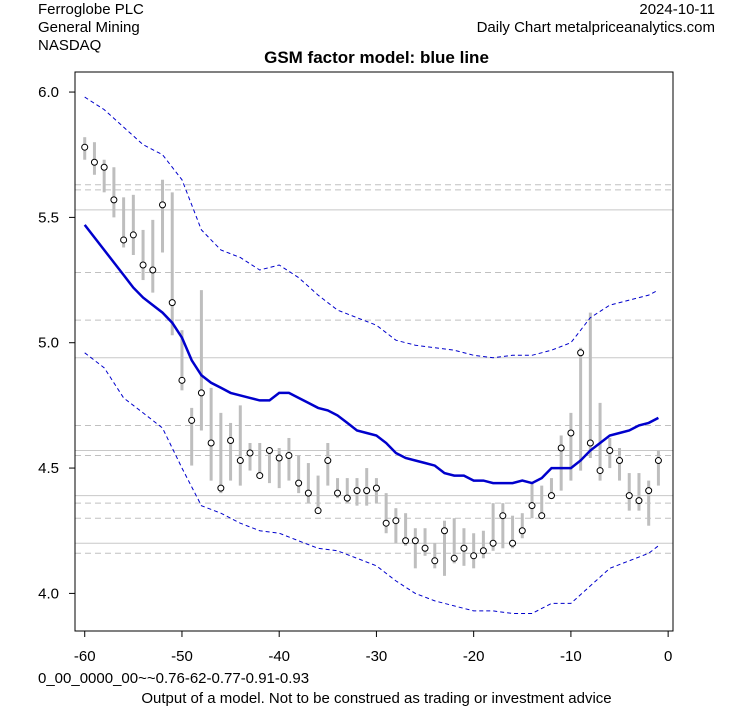  I want to click on chart-source: Daily Chart metalpriceanalytics.com, so click(595, 27).